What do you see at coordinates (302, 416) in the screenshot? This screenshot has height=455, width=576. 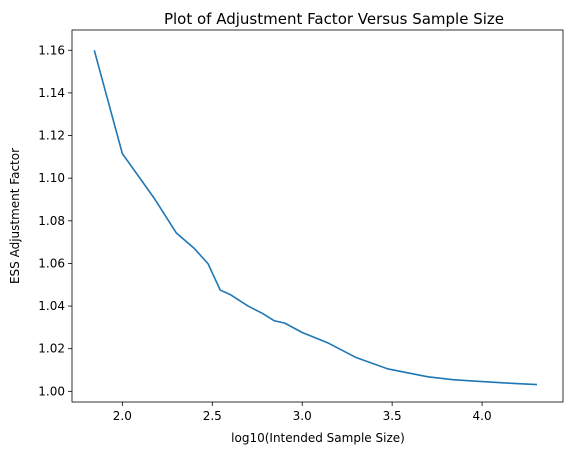 I see `x-tick-label: 3.0` at bounding box center [302, 416].